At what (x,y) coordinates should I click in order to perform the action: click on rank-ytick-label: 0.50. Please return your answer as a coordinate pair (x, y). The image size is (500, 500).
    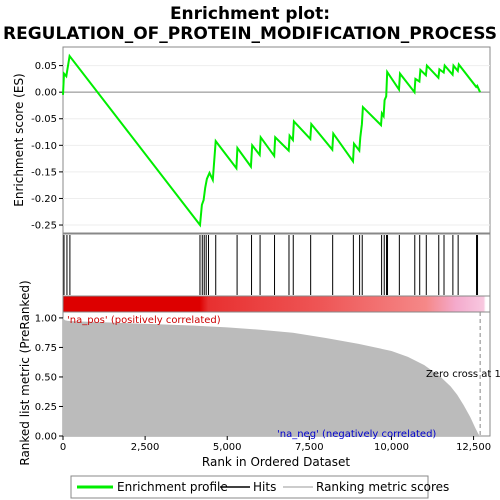
    Looking at the image, I should click on (46, 377).